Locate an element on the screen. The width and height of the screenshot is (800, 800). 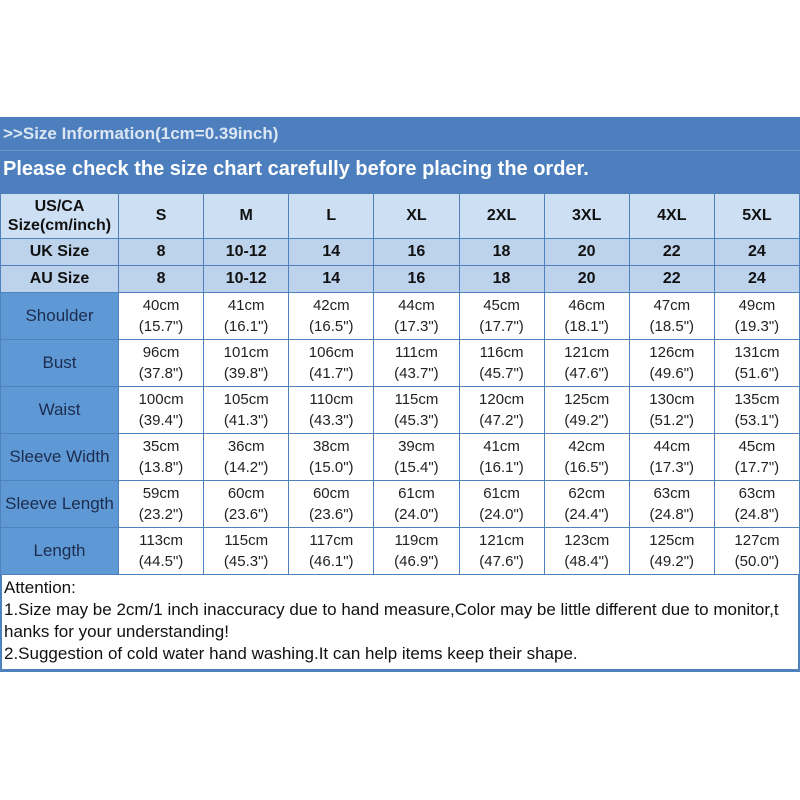
au-size-row-label: AU Size is located at coordinates (59, 279).